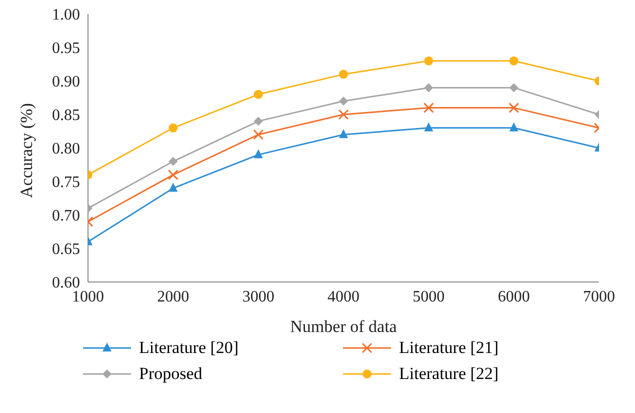  What do you see at coordinates (66, 49) in the screenshot?
I see `y-tick-label: 0.95` at bounding box center [66, 49].